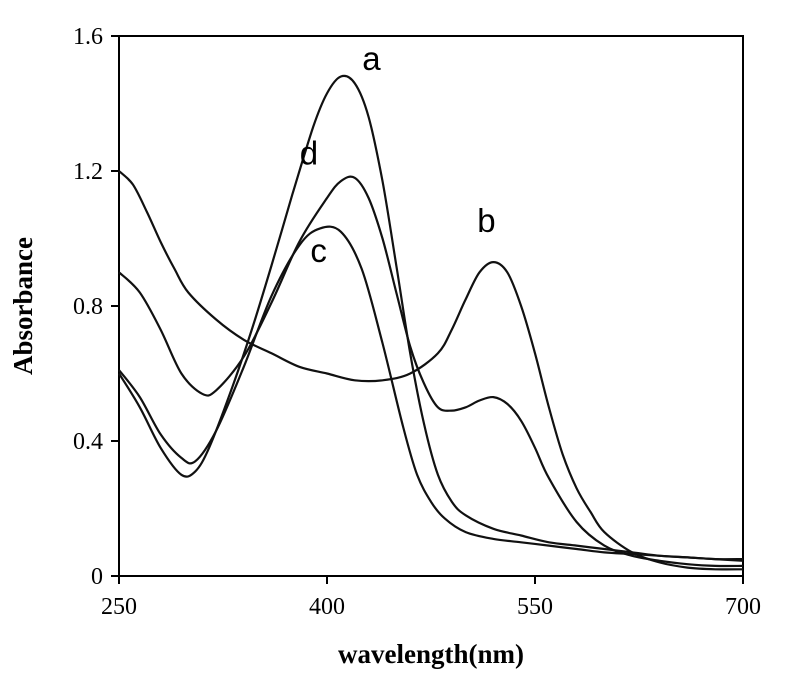 This screenshot has height=687, width=800. I want to click on y-tick-label: 0, so click(97, 577).